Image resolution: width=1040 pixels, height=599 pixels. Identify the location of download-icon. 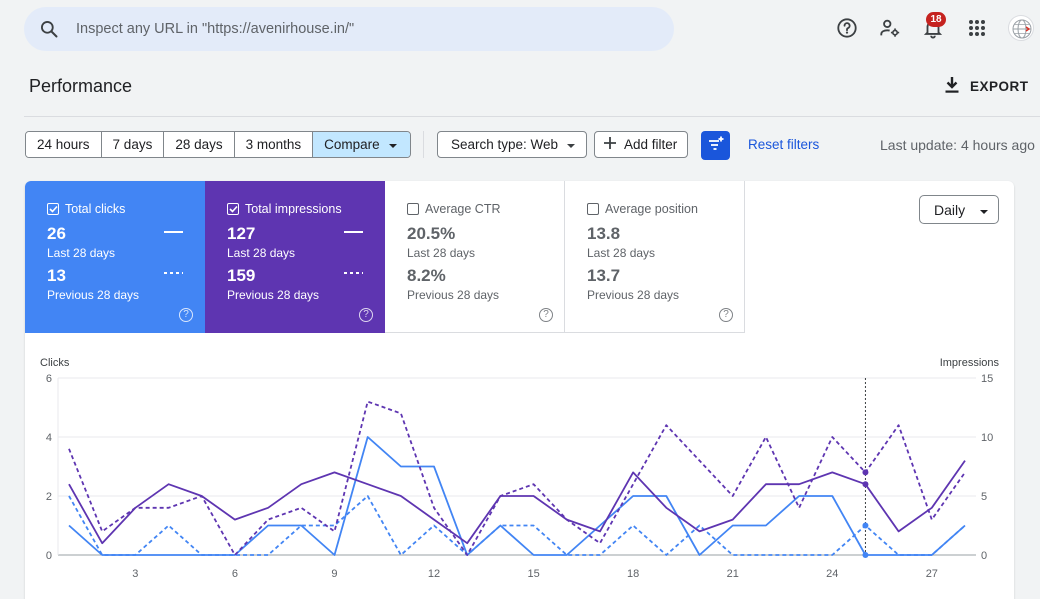
(952, 86).